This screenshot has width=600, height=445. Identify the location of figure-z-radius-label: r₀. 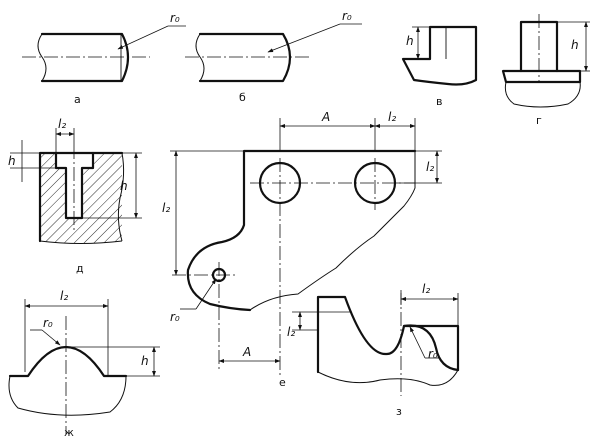
(433, 354).